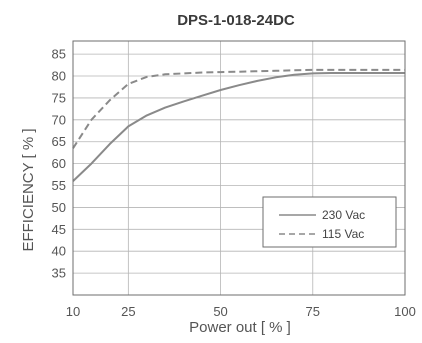  I want to click on x-tick-label-100: 100, so click(405, 311).